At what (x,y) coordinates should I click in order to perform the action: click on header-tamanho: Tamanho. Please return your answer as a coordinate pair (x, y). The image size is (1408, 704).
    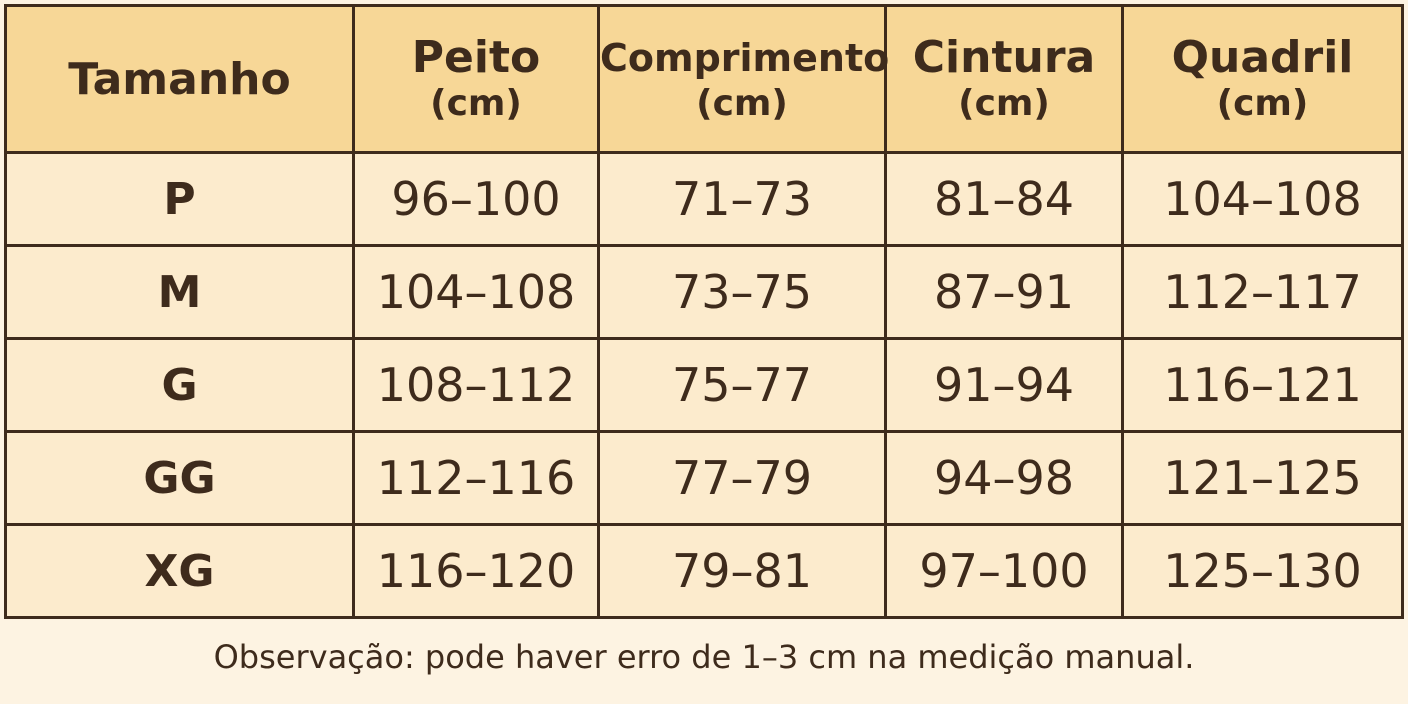
    Looking at the image, I should click on (179, 79).